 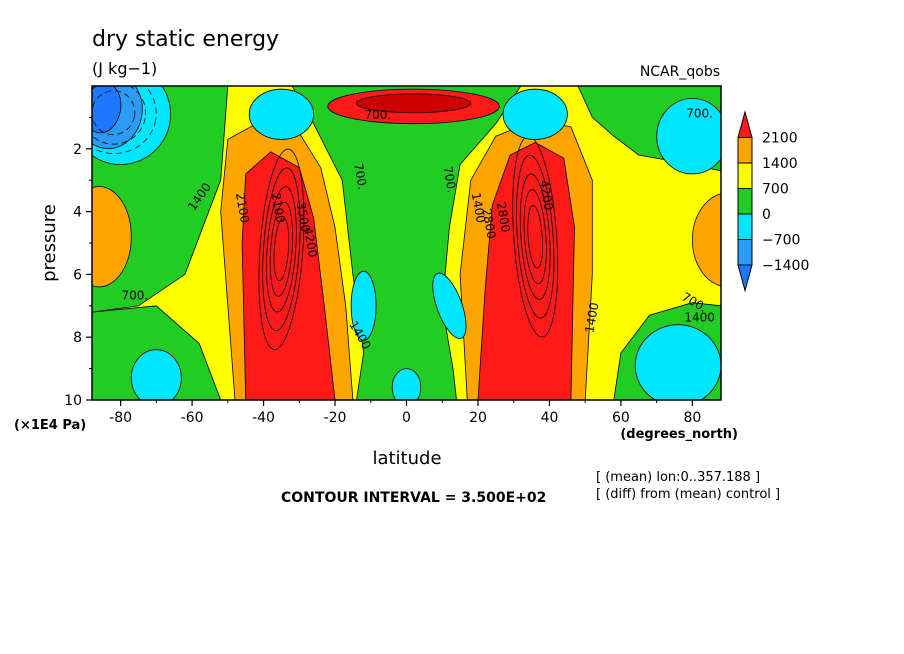 I want to click on x-axis-label: latitude, so click(x=406, y=458).